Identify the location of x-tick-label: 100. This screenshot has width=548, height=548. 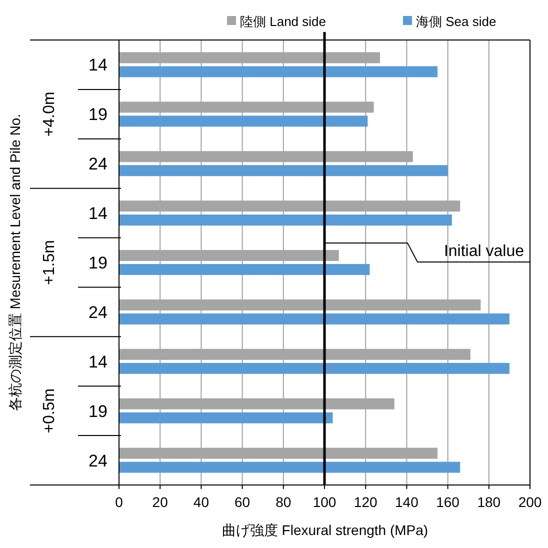
(324, 502).